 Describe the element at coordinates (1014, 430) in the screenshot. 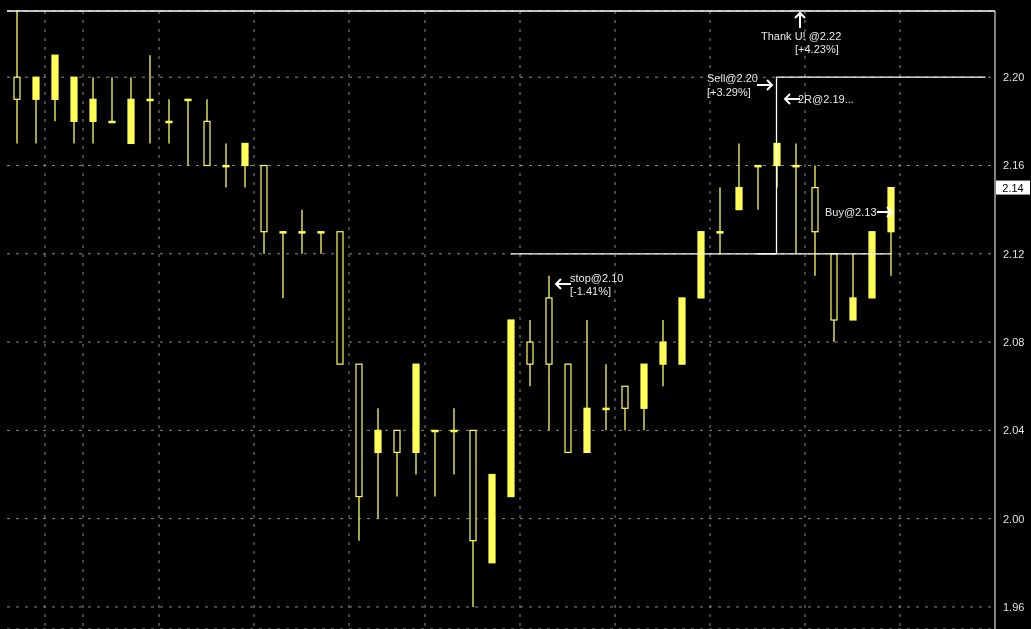

I see `y-tick-label: 2.04` at that location.